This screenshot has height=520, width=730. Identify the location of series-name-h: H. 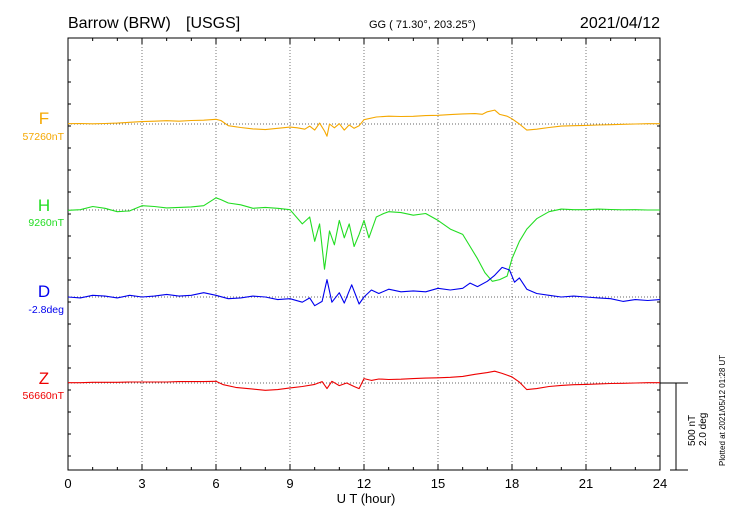
(44, 205).